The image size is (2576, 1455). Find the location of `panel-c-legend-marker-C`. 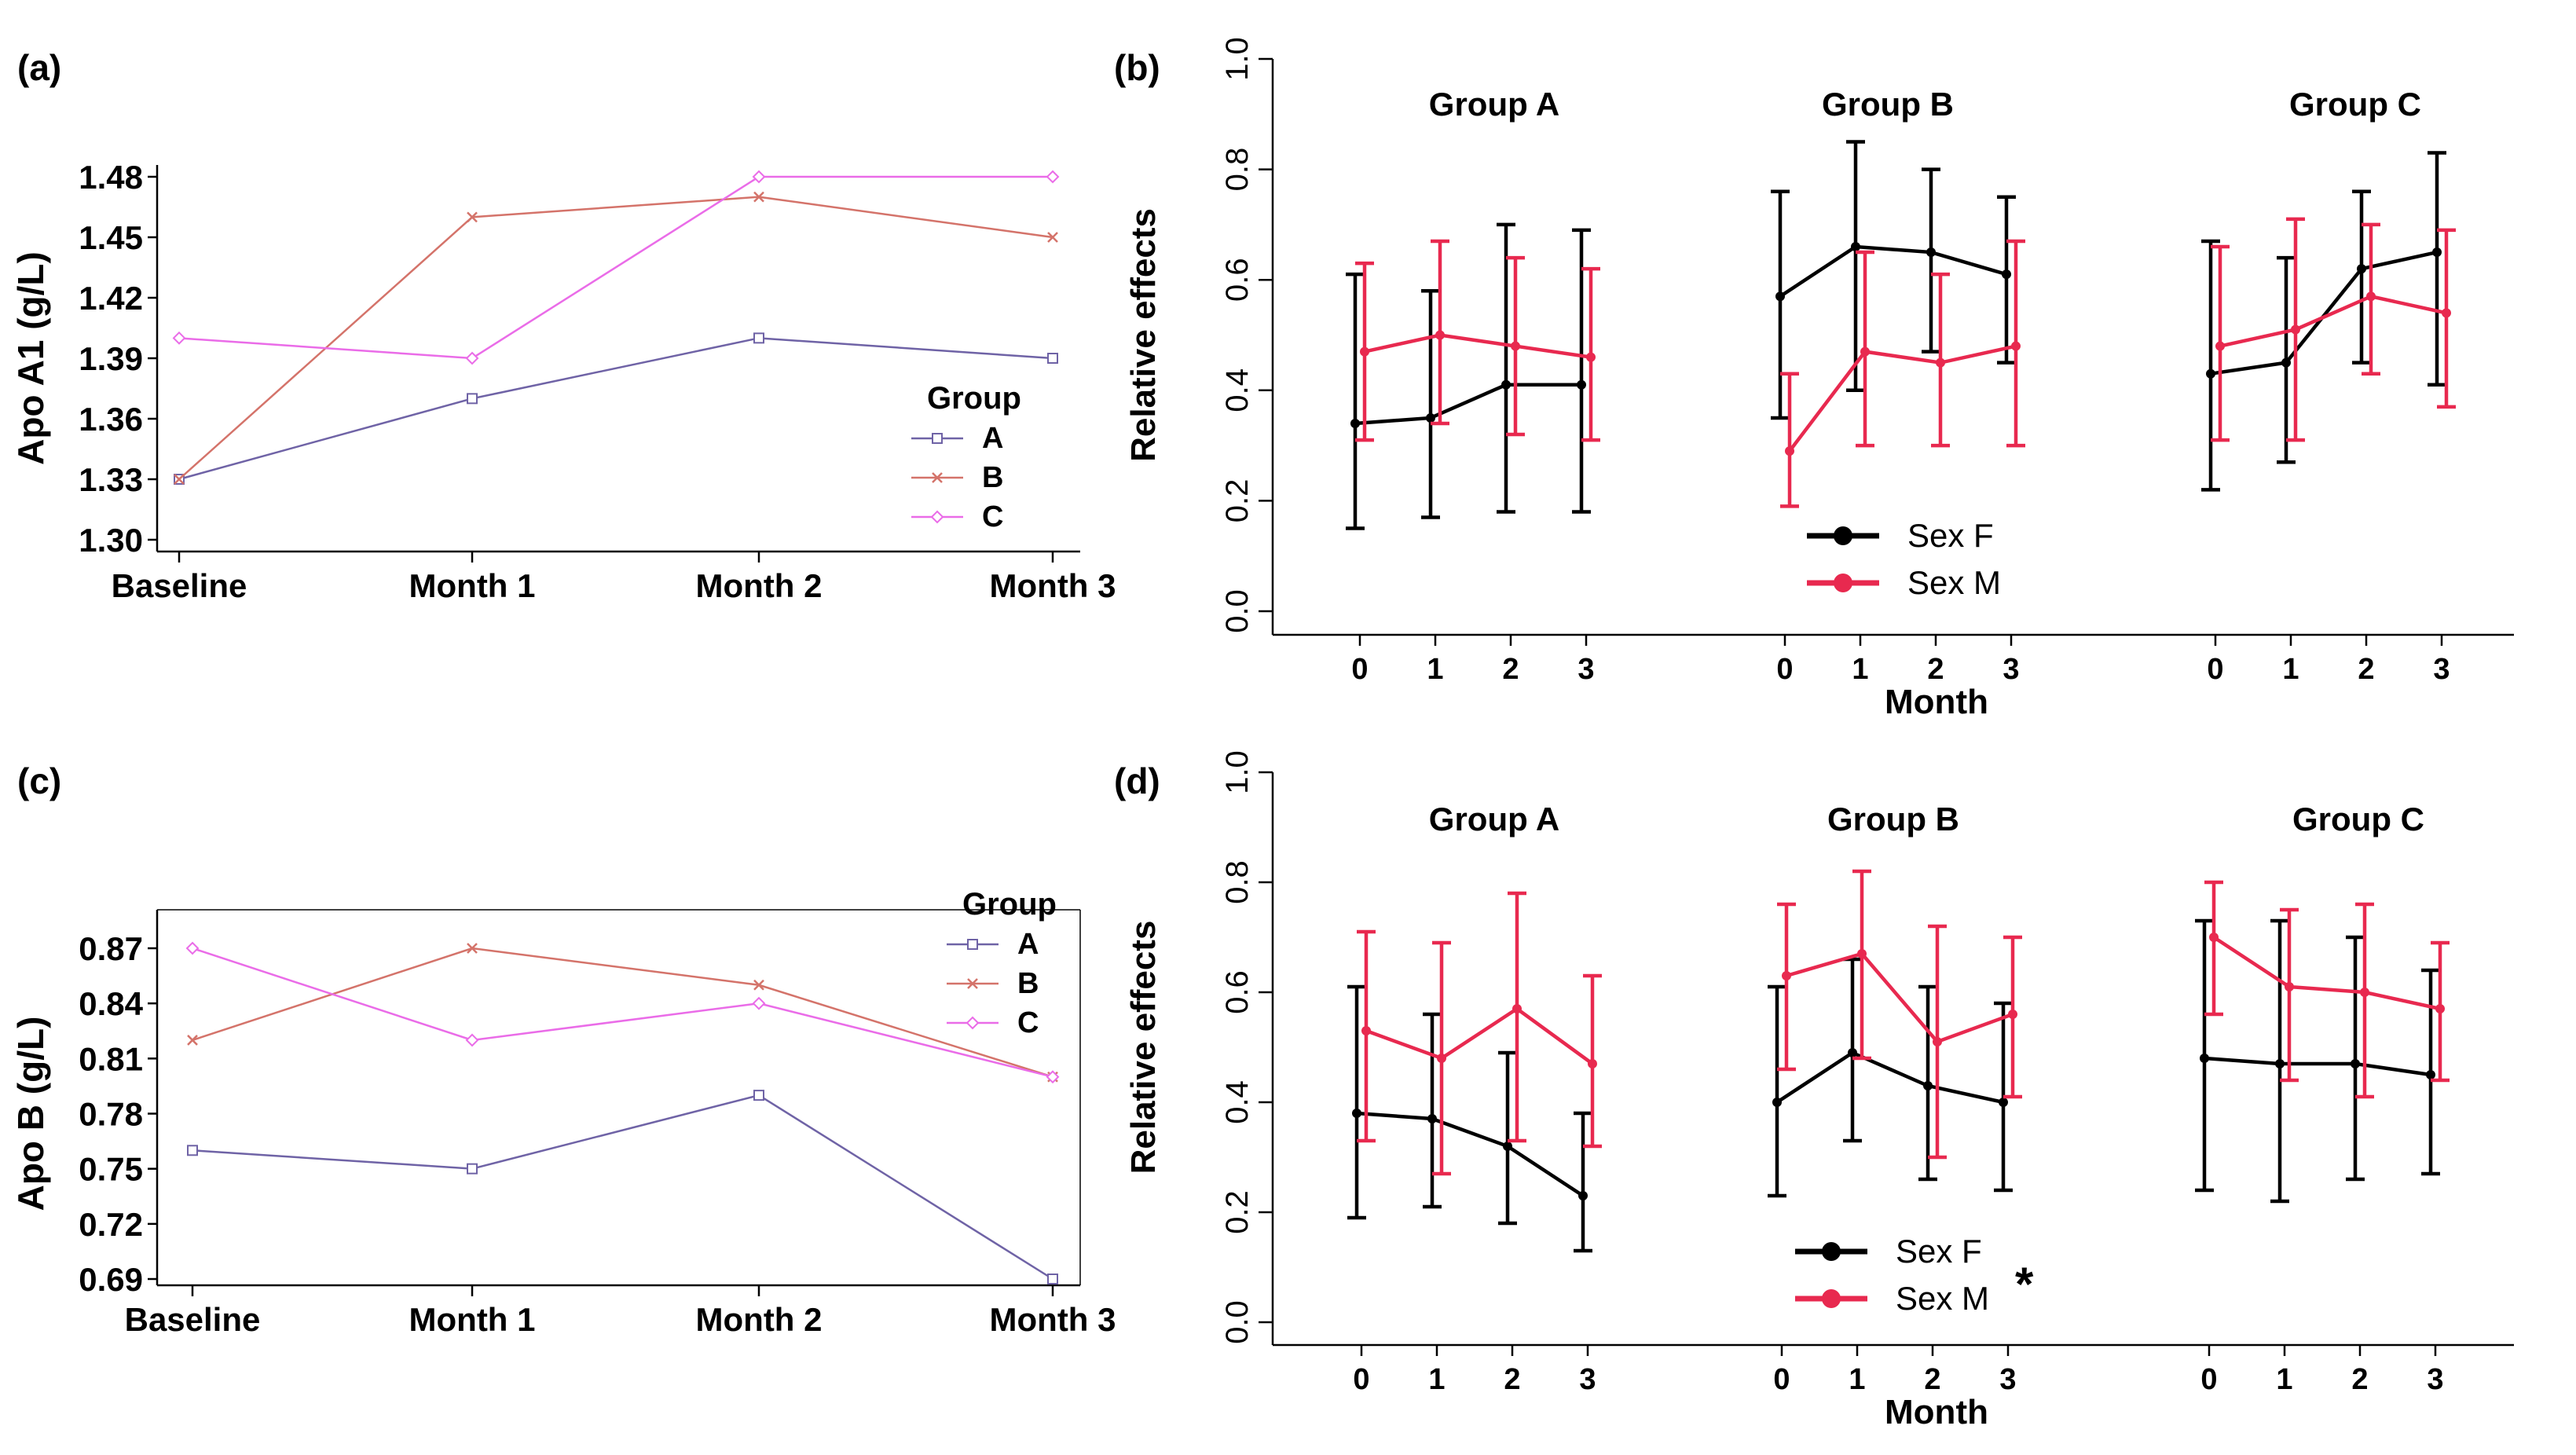

panel-c-legend-marker-C is located at coordinates (973, 1023).